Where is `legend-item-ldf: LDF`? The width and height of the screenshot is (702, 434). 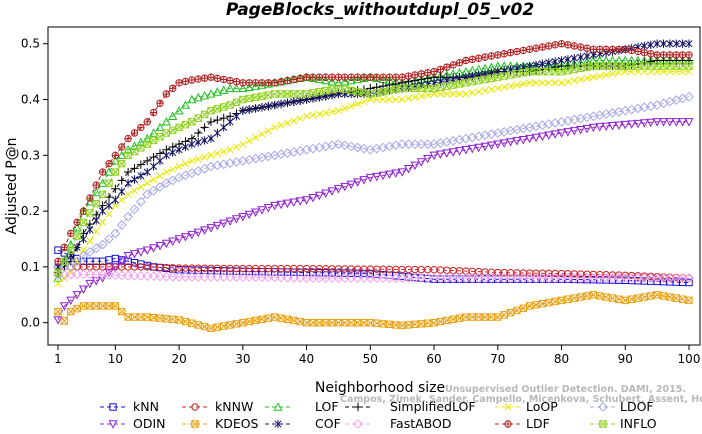
legend-item-ldf: LDF is located at coordinates (522, 423).